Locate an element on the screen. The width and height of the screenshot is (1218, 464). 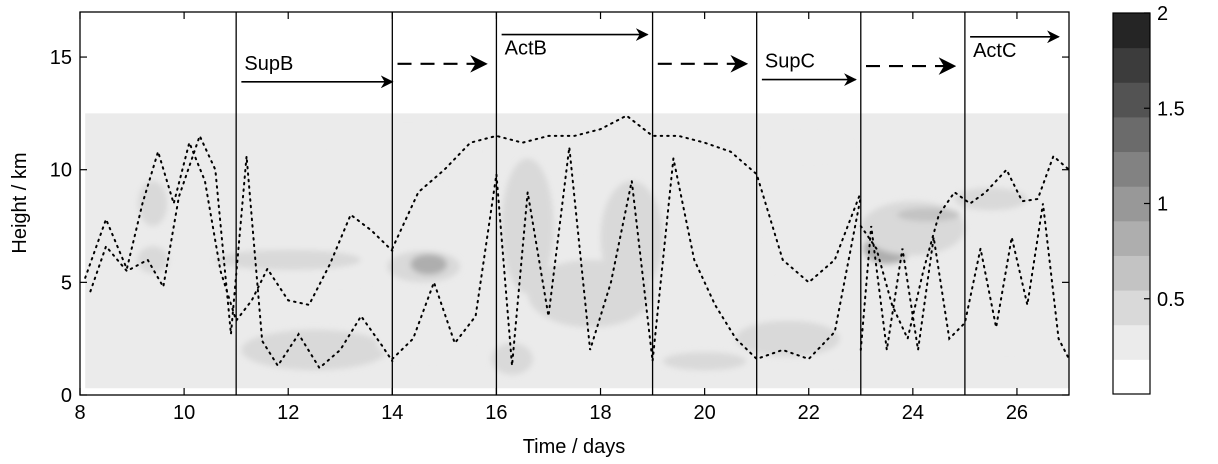
x-tick-label: 26 is located at coordinates (1017, 413).